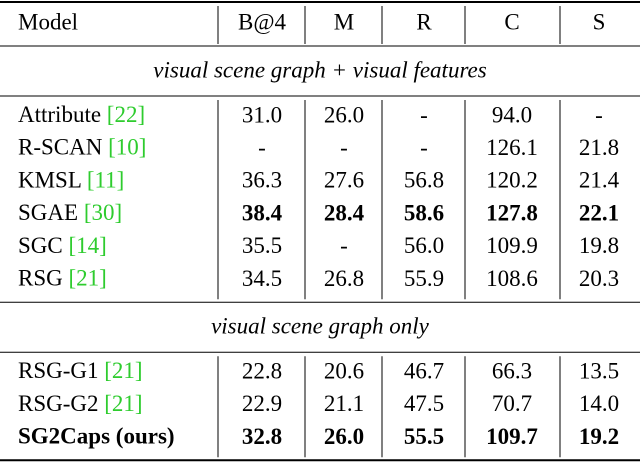  Describe the element at coordinates (40, 278) in the screenshot. I see `model-name: RSG` at that location.